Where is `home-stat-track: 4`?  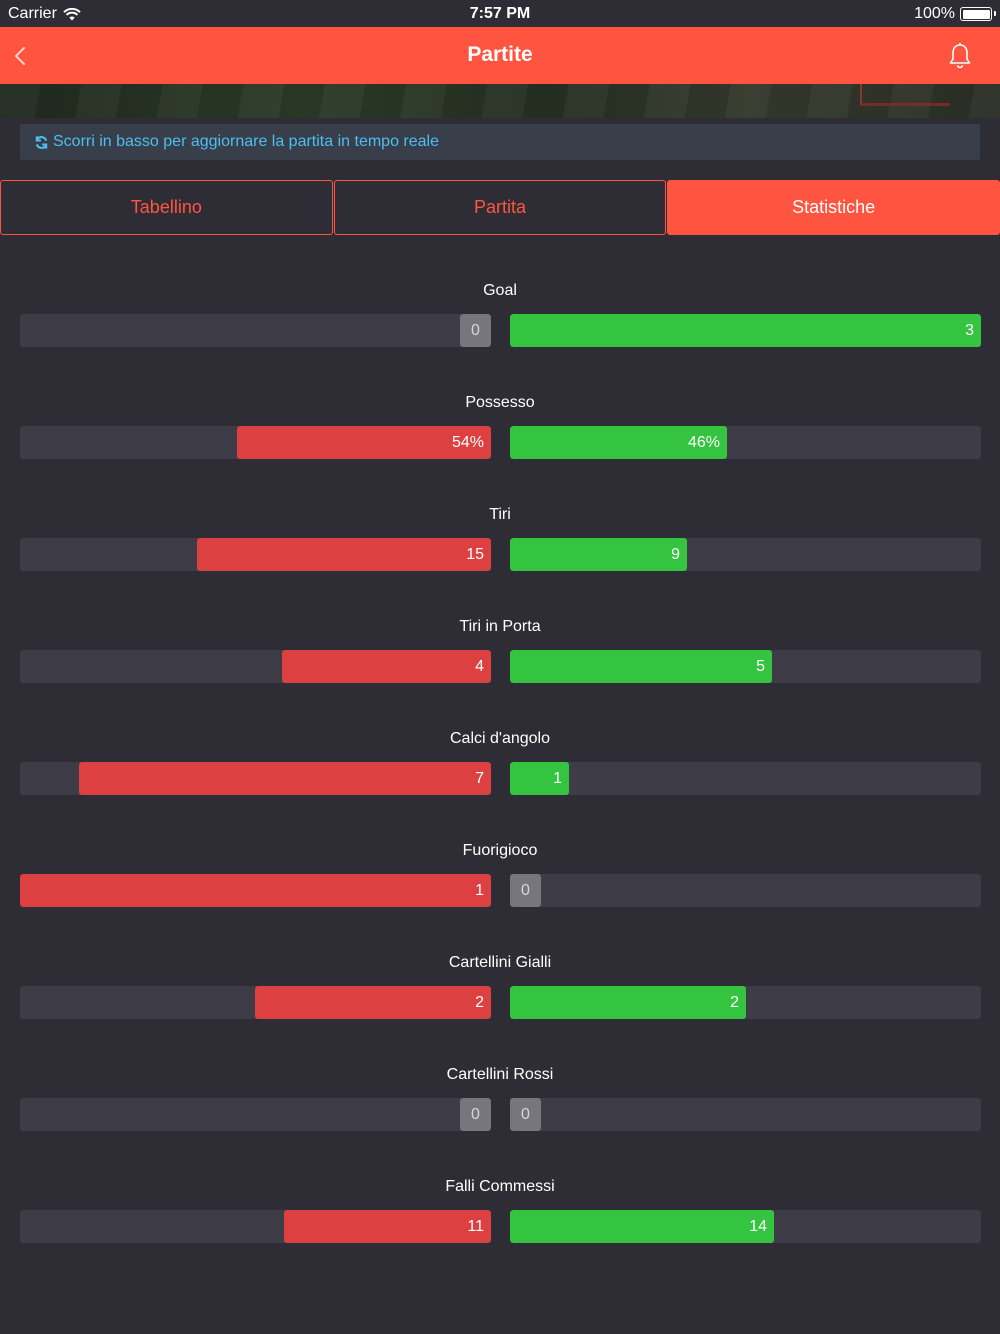 home-stat-track: 4 is located at coordinates (255, 666).